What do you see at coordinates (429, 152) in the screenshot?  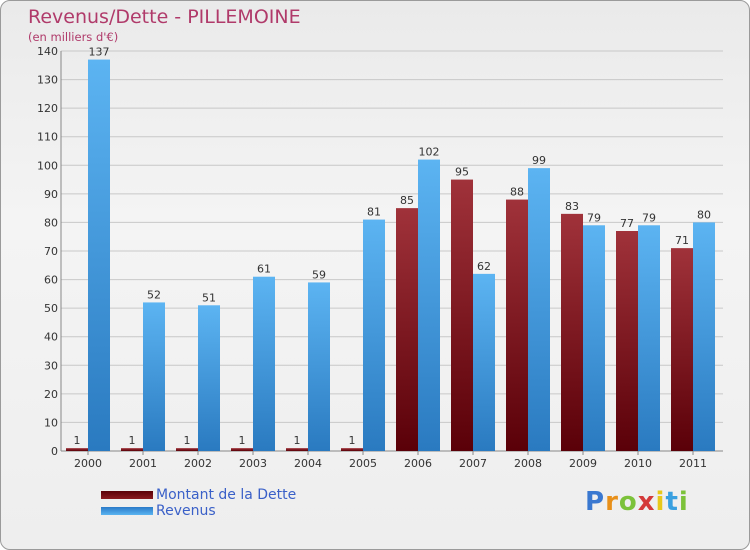 I see `data-label-revenue: 102` at bounding box center [429, 152].